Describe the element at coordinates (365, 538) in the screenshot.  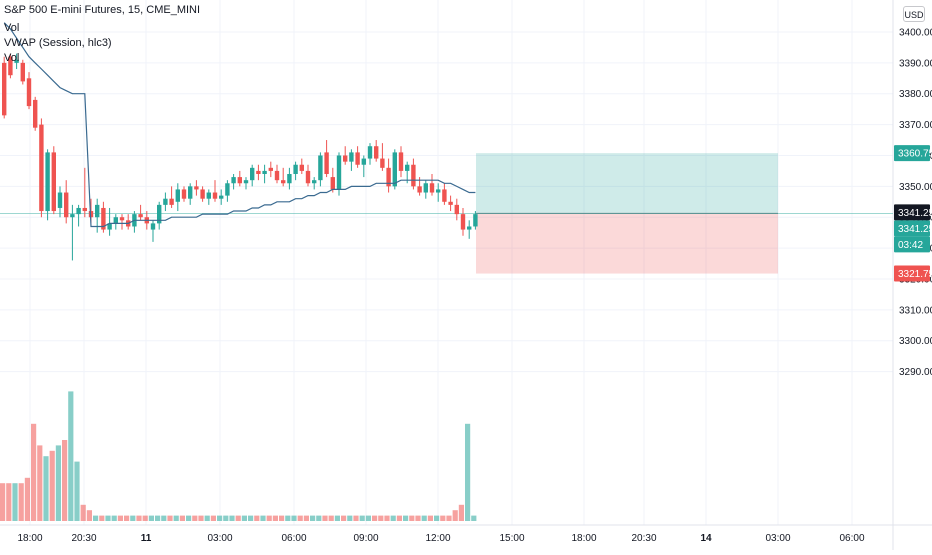
I see `time-tick-label: 09:00` at that location.